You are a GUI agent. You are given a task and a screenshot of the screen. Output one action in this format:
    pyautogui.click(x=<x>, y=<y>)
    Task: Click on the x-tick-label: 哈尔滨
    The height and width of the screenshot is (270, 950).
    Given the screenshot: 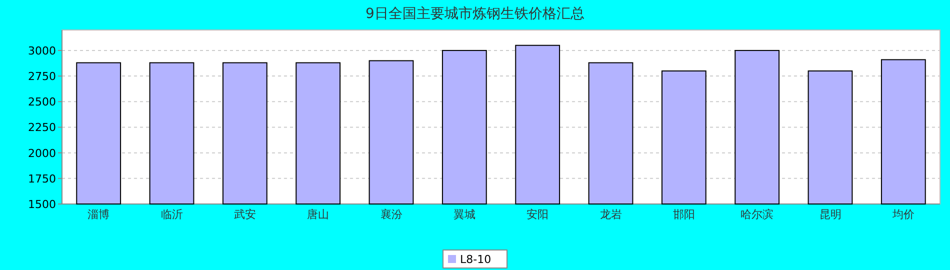 What is the action you would take?
    pyautogui.click(x=757, y=214)
    